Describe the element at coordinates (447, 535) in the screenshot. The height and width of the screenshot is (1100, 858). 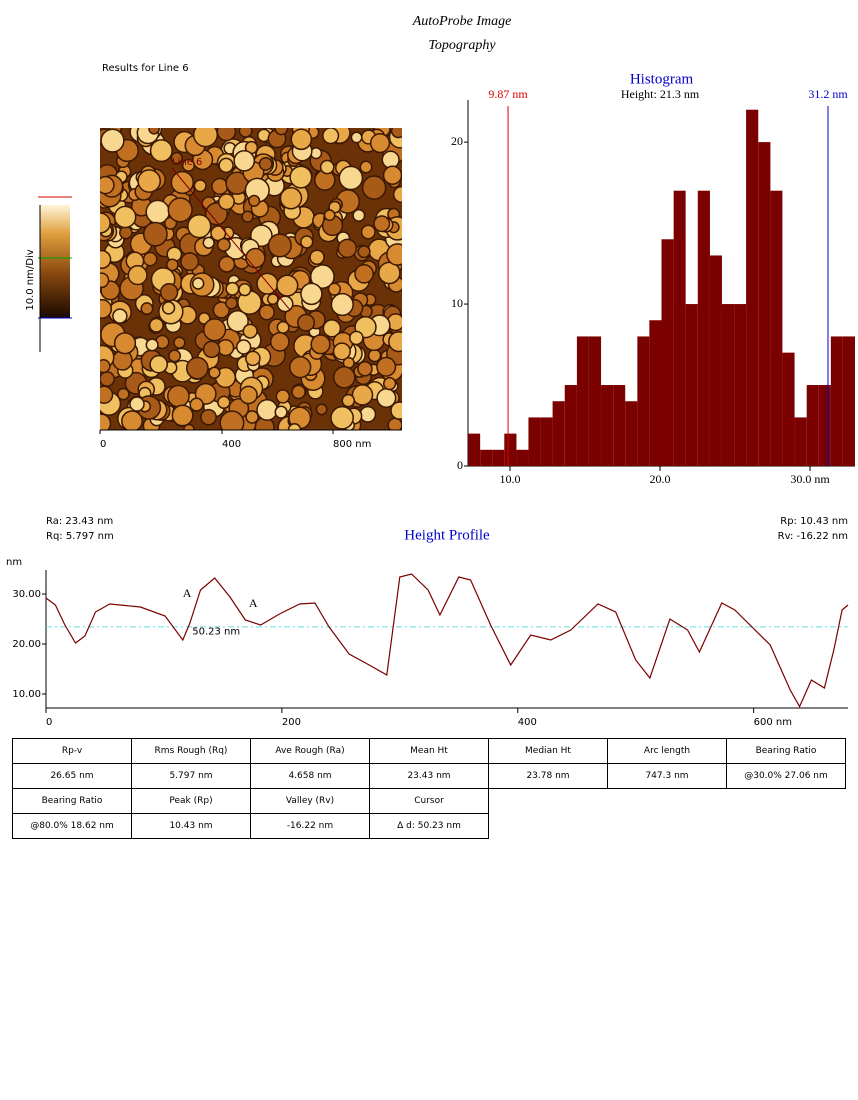
I see `chart-title: Height Profile` at that location.